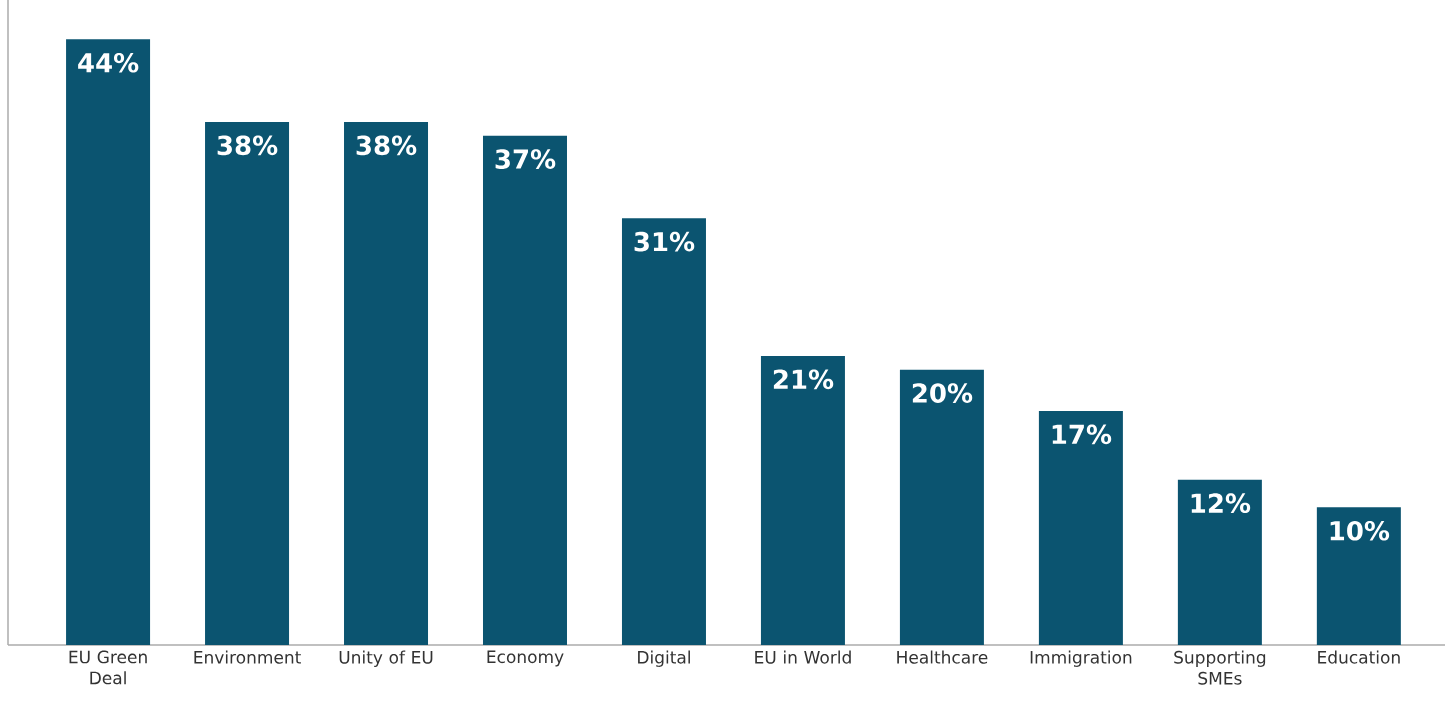 The width and height of the screenshot is (1448, 702). Describe the element at coordinates (247, 657) in the screenshot. I see `x-tick-label: Environment` at that location.